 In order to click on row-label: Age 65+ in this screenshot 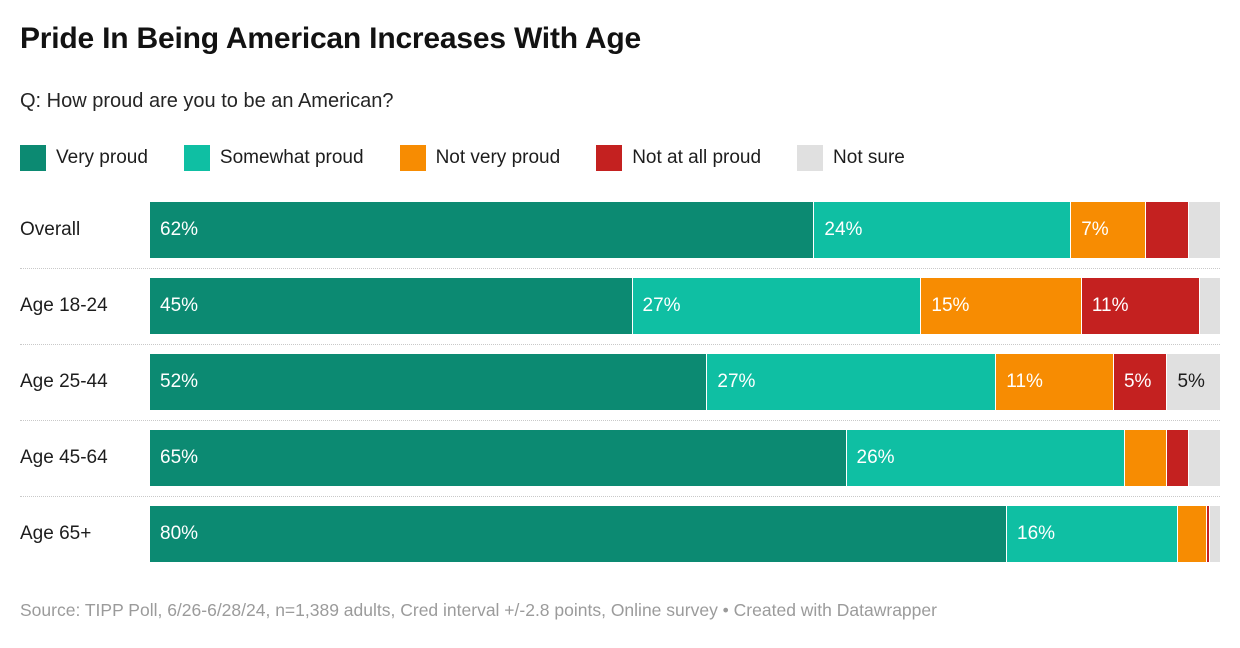, I will do `click(56, 533)`.